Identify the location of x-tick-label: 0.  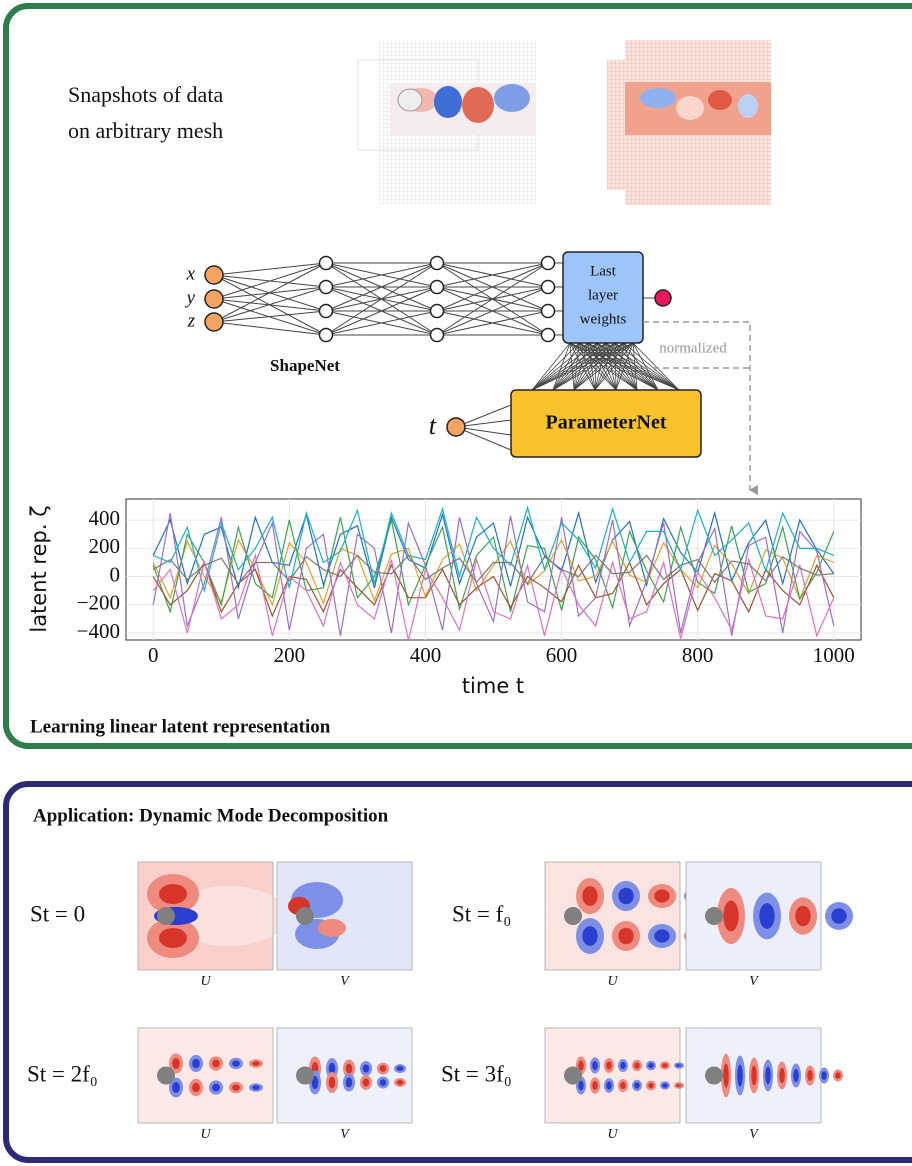
(153, 655).